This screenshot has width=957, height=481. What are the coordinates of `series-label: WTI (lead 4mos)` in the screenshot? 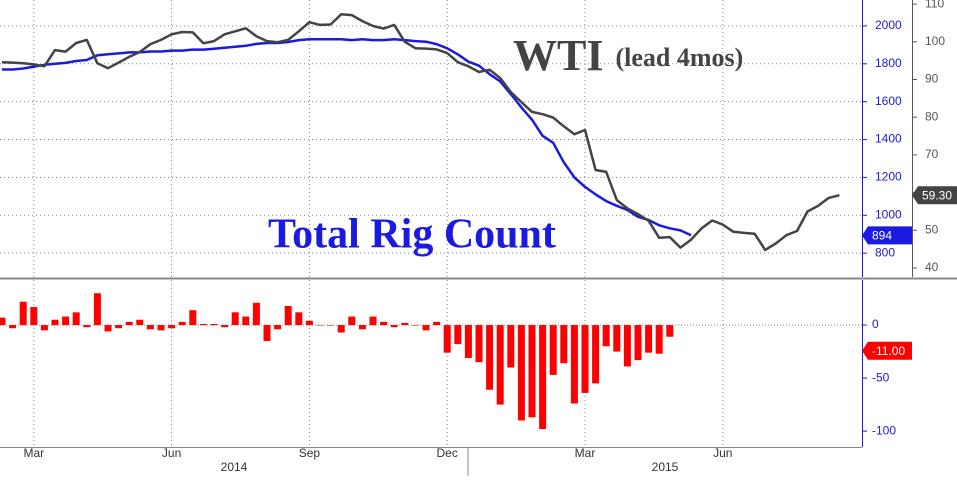 It's located at (628, 55).